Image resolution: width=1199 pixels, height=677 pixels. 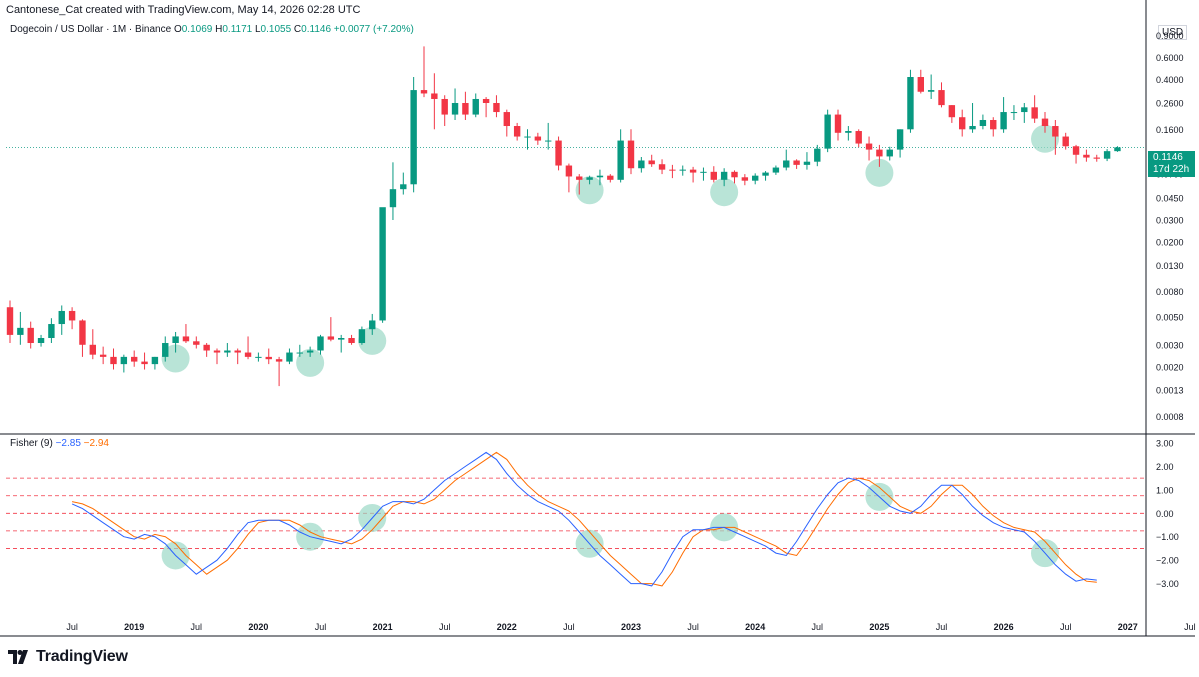 What do you see at coordinates (1170, 58) in the screenshot?
I see `price-tick-label: 0.6000` at bounding box center [1170, 58].